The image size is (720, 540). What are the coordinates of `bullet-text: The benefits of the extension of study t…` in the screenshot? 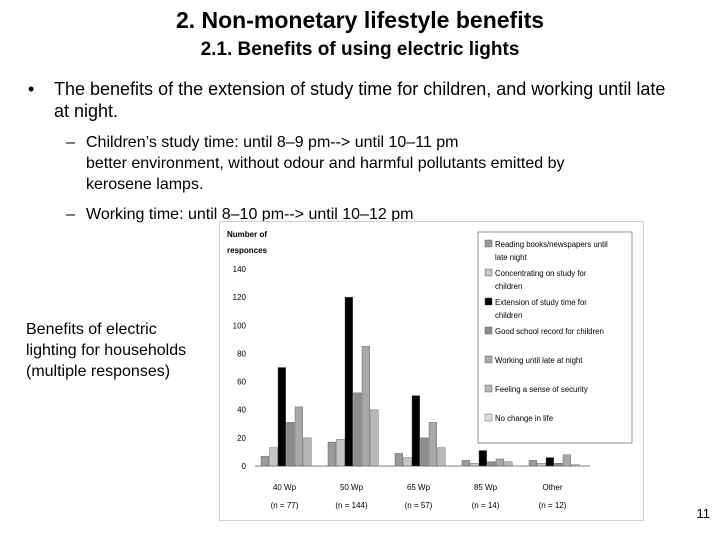 It's located at (360, 100).